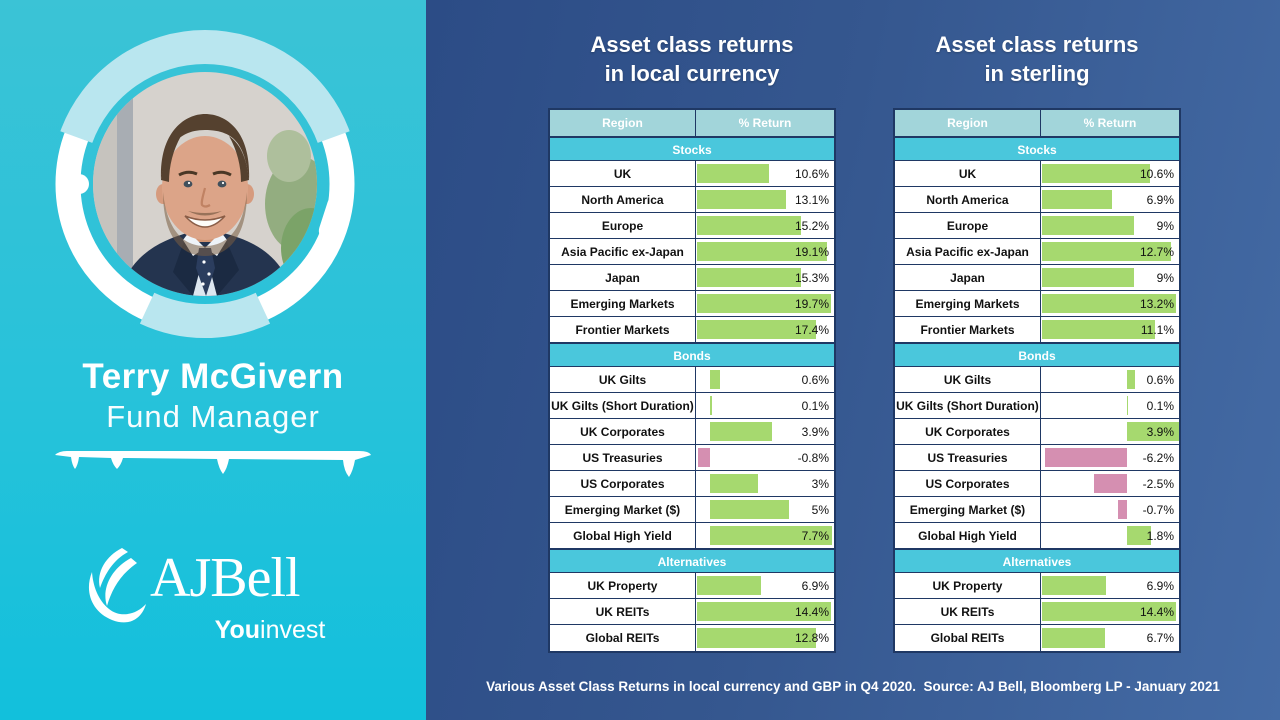  I want to click on return-value: 13.2%, so click(1156, 303).